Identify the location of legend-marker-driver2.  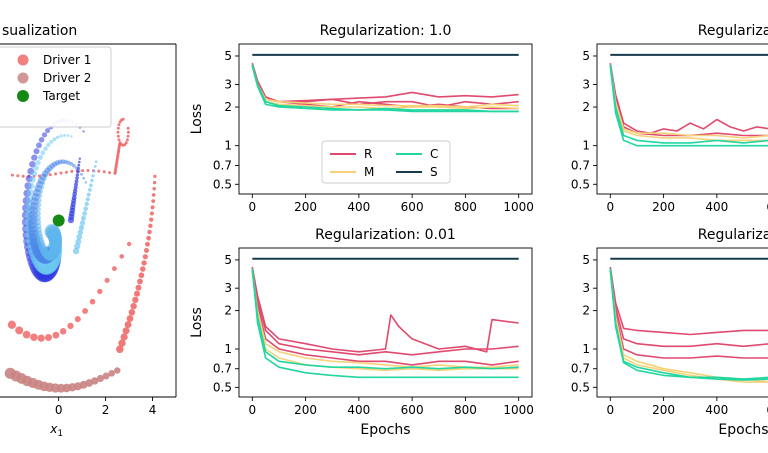
(23, 78).